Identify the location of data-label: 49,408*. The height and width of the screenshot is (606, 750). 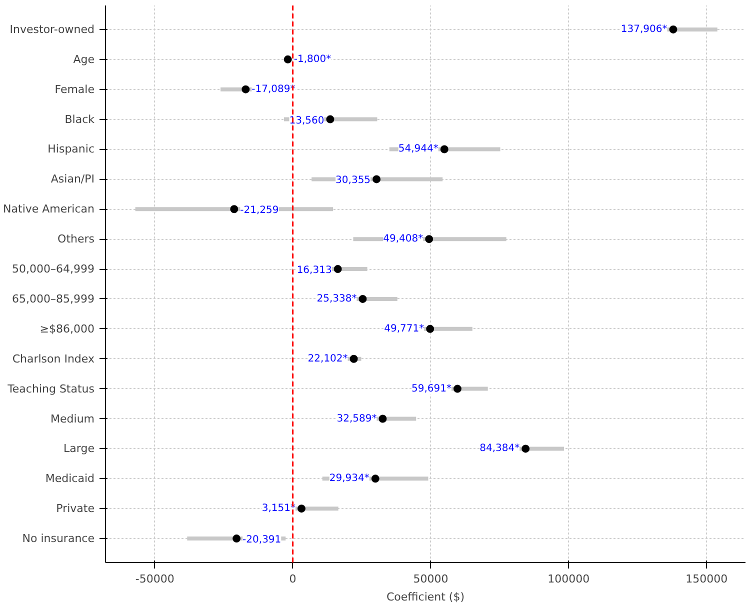
(403, 239).